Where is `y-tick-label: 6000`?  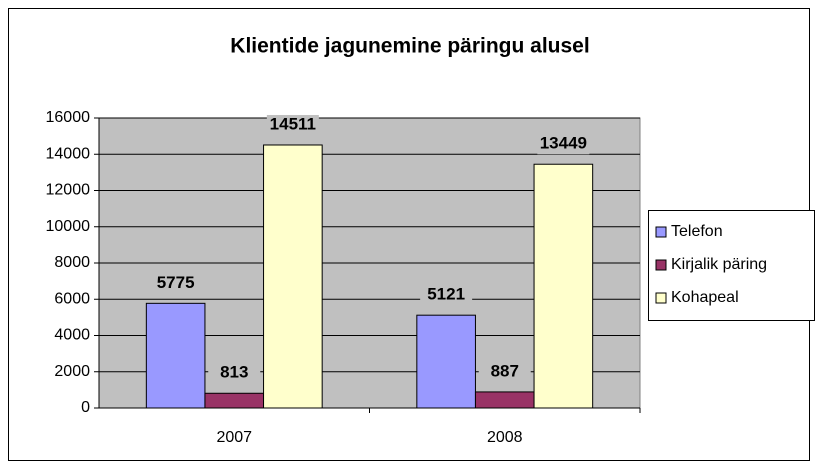
y-tick-label: 6000 is located at coordinates (72, 298).